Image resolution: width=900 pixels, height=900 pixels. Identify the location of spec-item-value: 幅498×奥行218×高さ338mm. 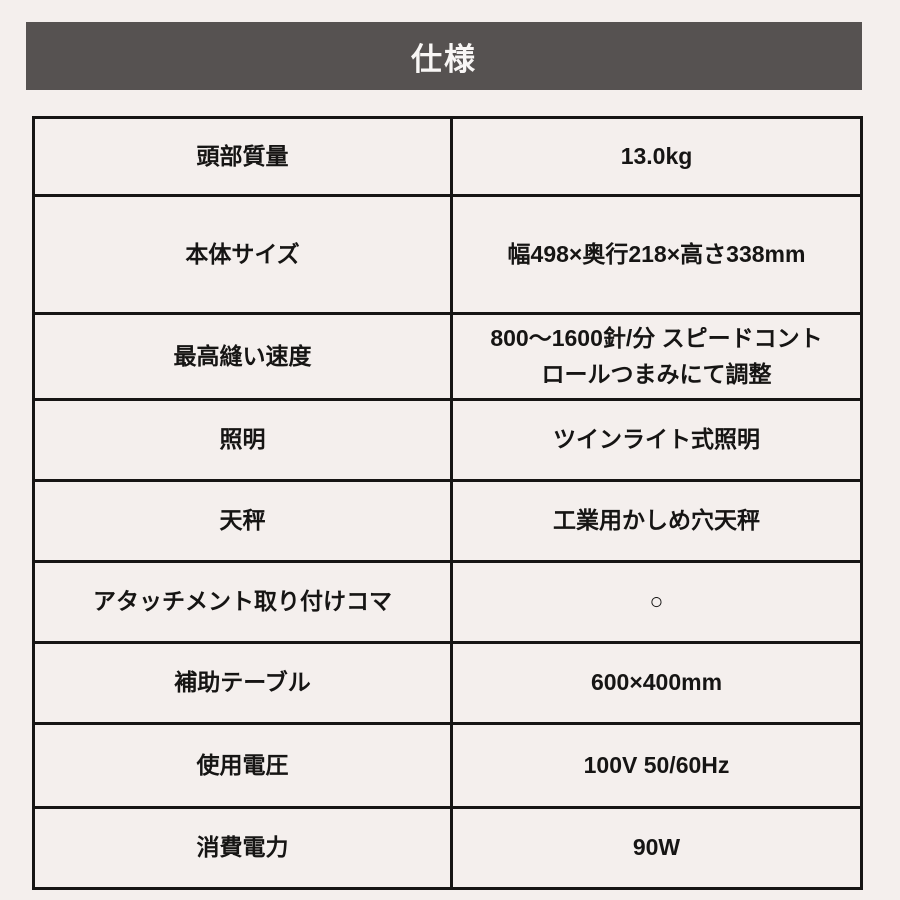
(656, 254).